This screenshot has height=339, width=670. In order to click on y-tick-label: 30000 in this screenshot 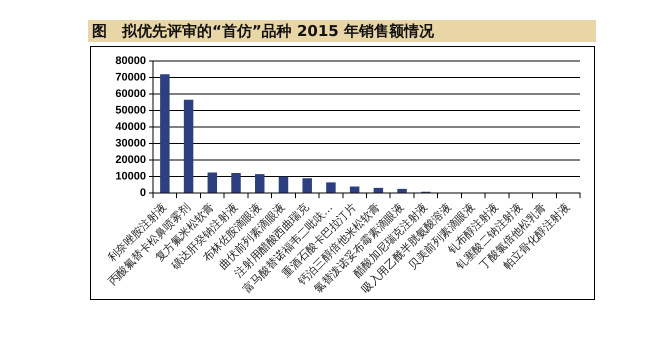, I will do `click(130, 144)`.